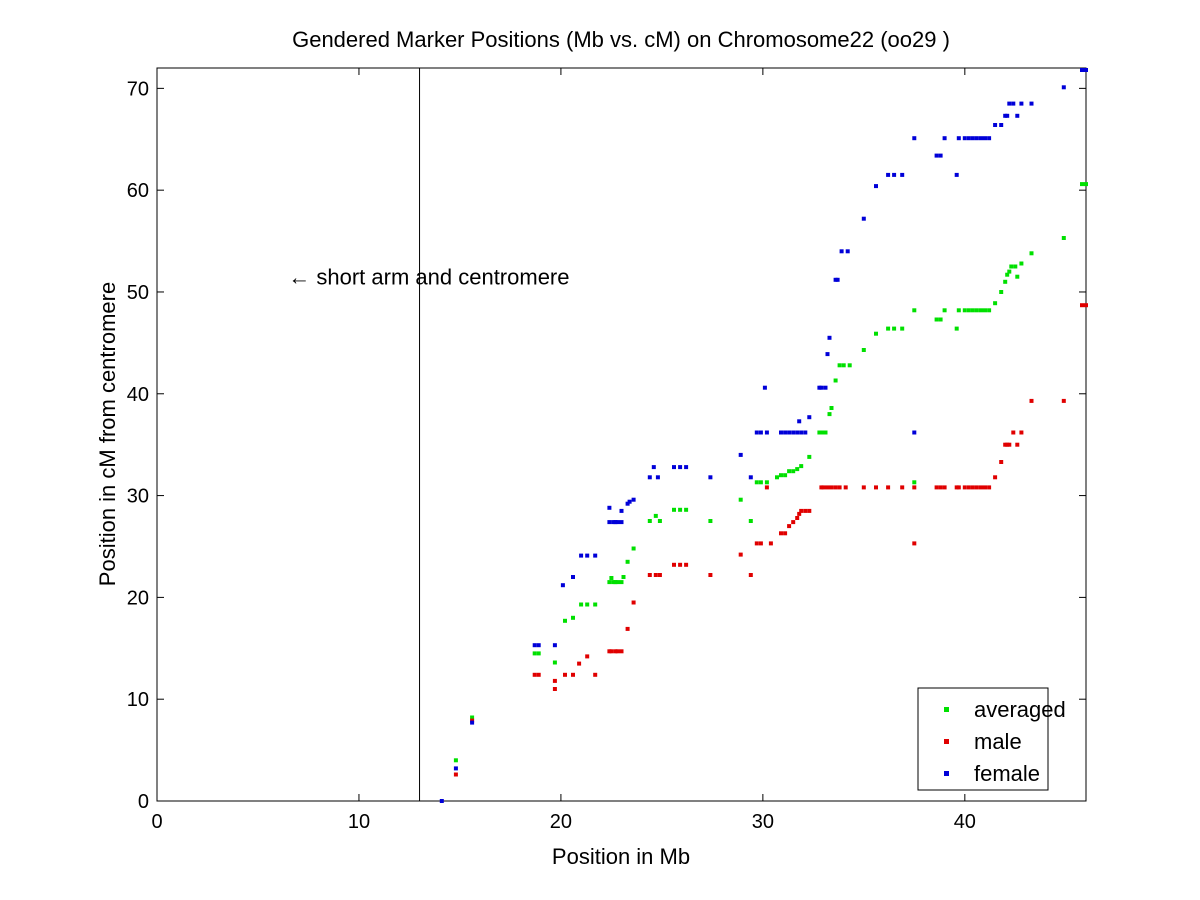 The height and width of the screenshot is (900, 1200). Describe the element at coordinates (946, 741) in the screenshot. I see `legend-marker-male` at that location.